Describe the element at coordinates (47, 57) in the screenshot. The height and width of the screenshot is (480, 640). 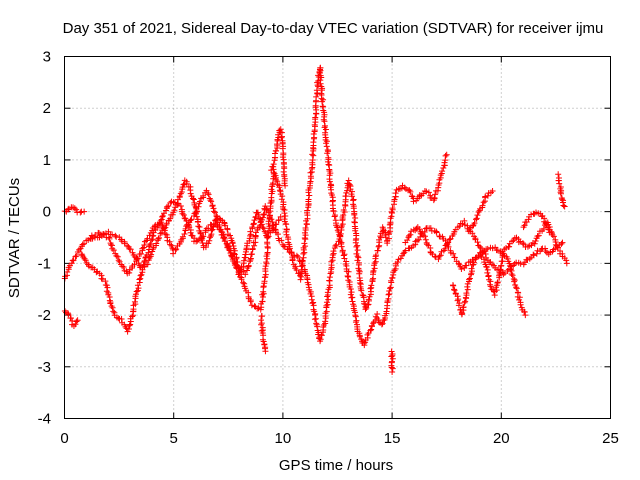
I see `y-tick-label: 3` at that location.